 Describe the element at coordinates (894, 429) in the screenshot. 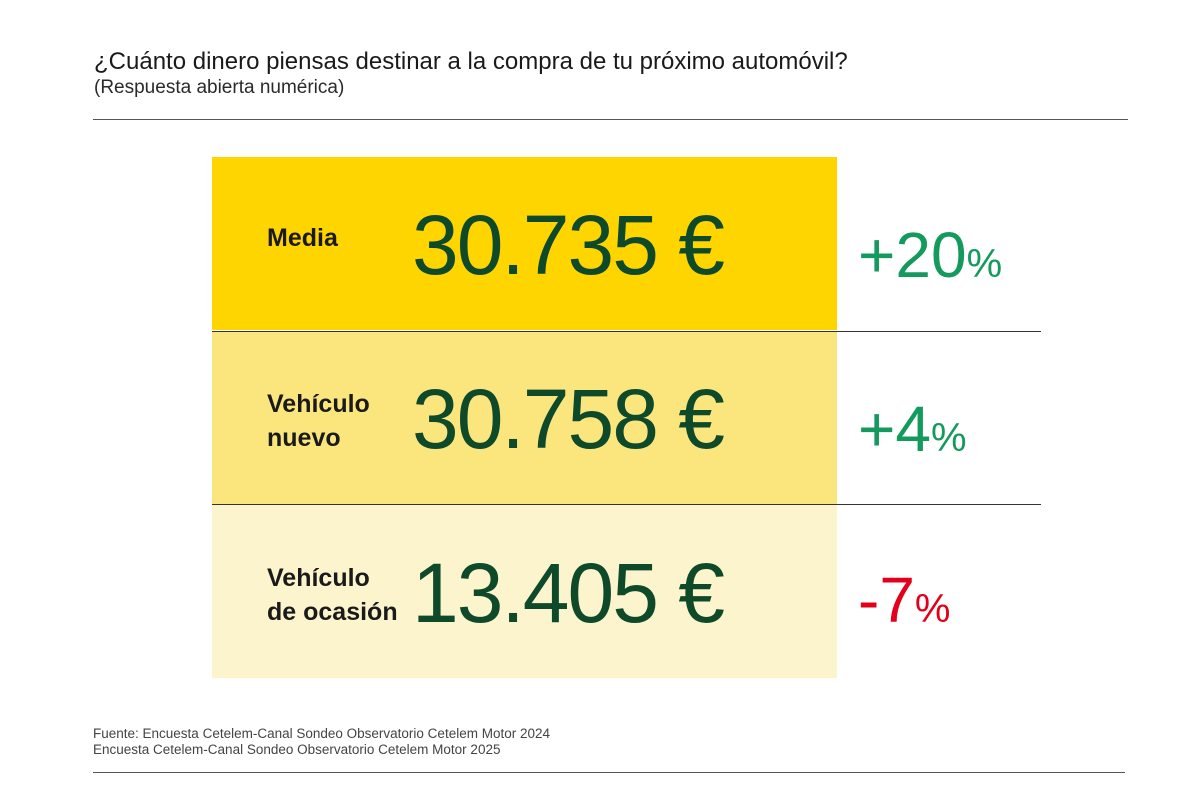

I see `change-value: +4` at that location.